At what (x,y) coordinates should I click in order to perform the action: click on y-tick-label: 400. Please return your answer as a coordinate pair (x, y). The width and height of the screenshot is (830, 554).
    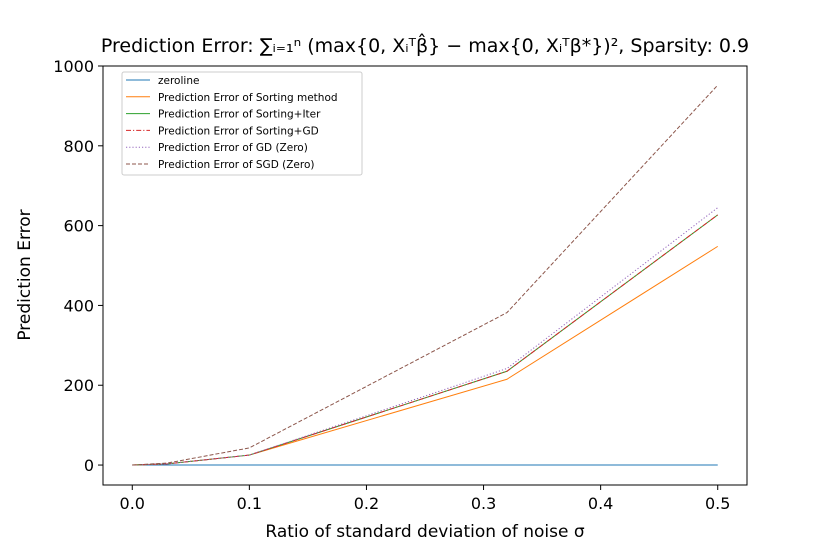
    Looking at the image, I should click on (78, 305).